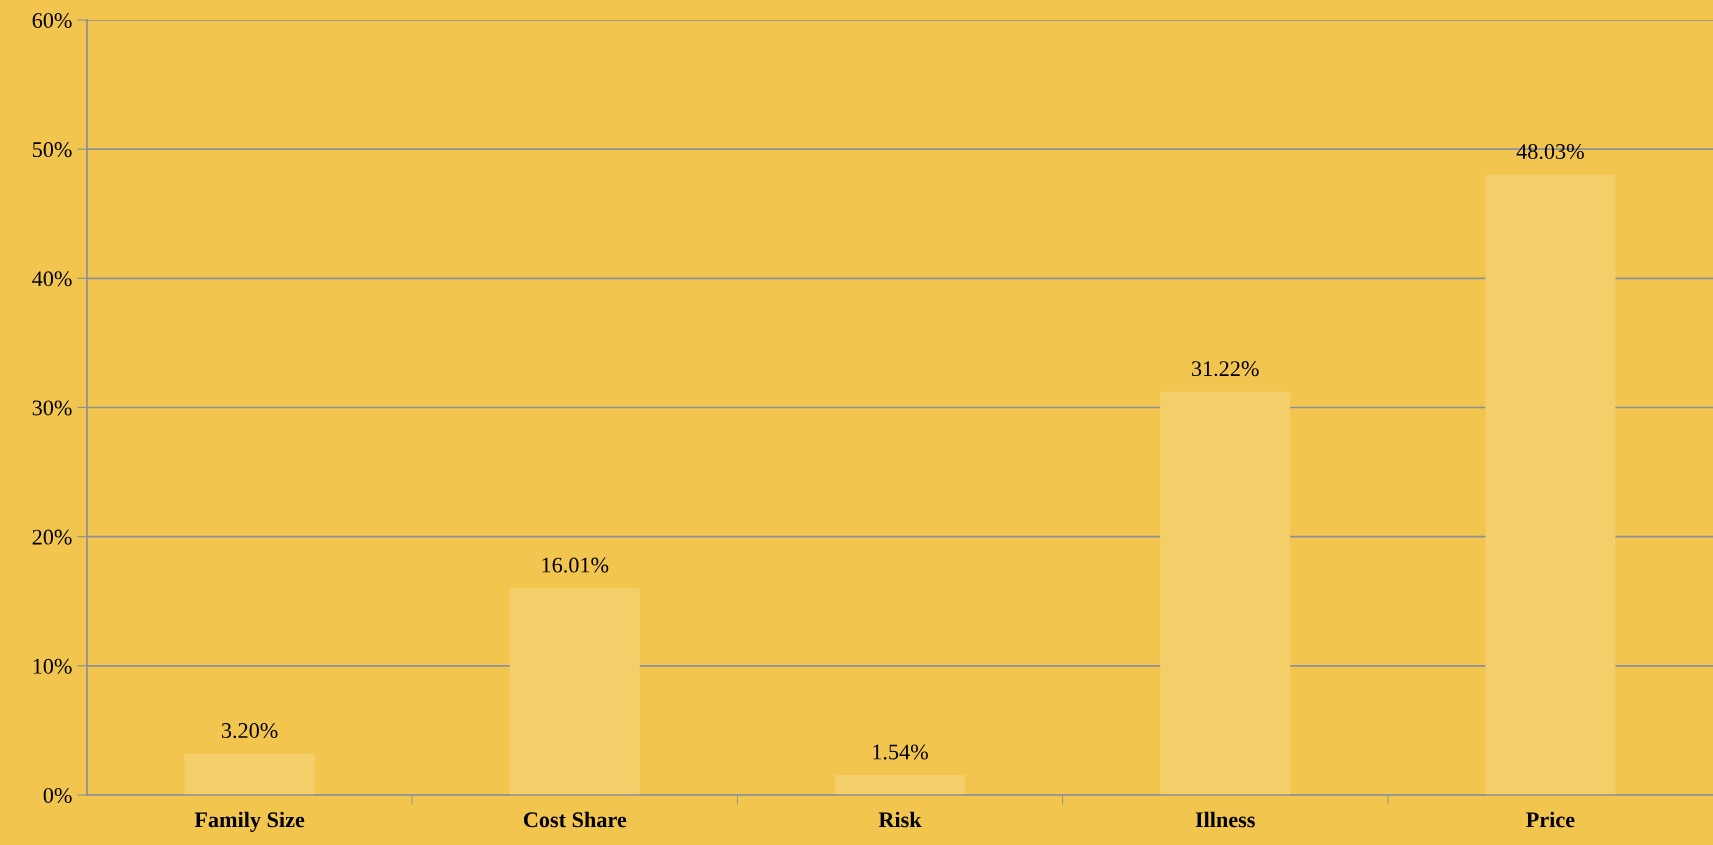 The image size is (1713, 845). What do you see at coordinates (575, 819) in the screenshot?
I see `x-tick-label: Cost Share` at bounding box center [575, 819].